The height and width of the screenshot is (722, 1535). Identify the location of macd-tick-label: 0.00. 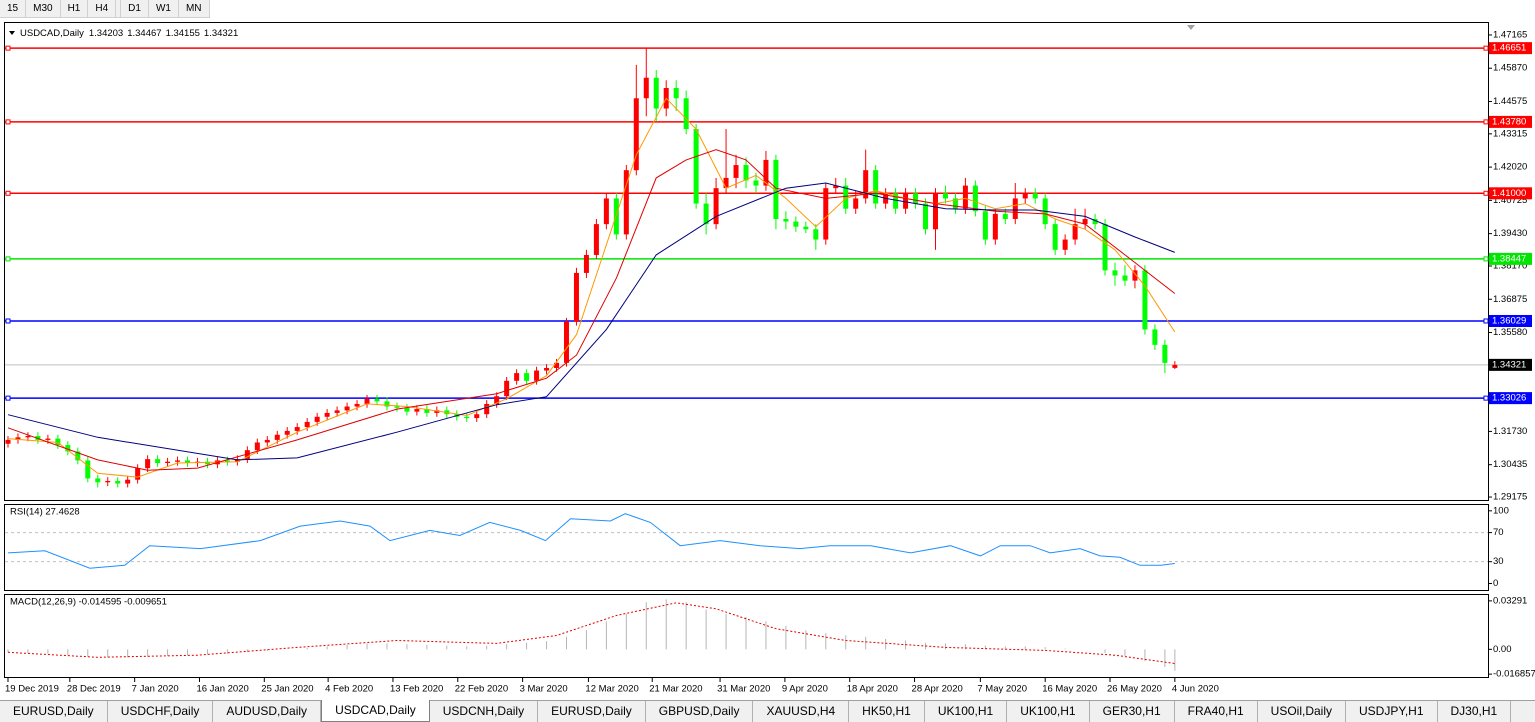
(1502, 649).